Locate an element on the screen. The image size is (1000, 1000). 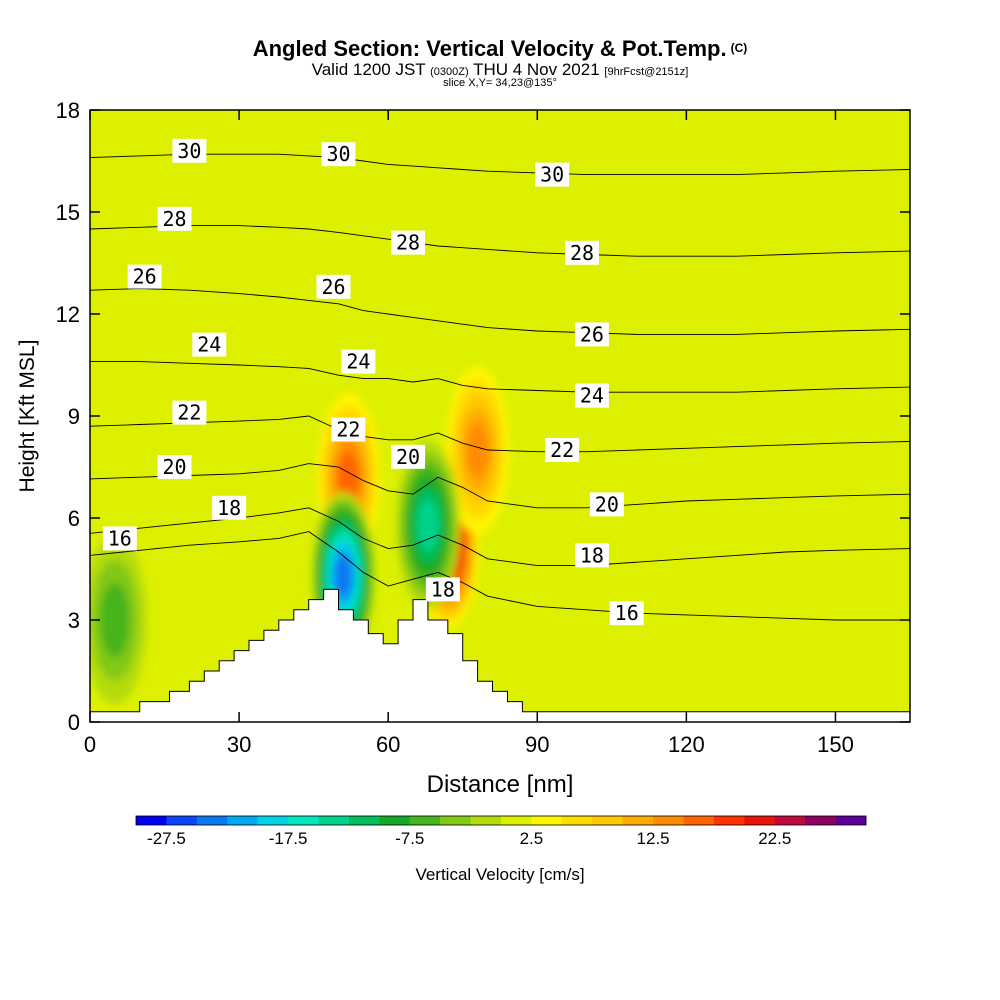
valid-prefix: Valid 1200 JST is located at coordinates (368, 69).